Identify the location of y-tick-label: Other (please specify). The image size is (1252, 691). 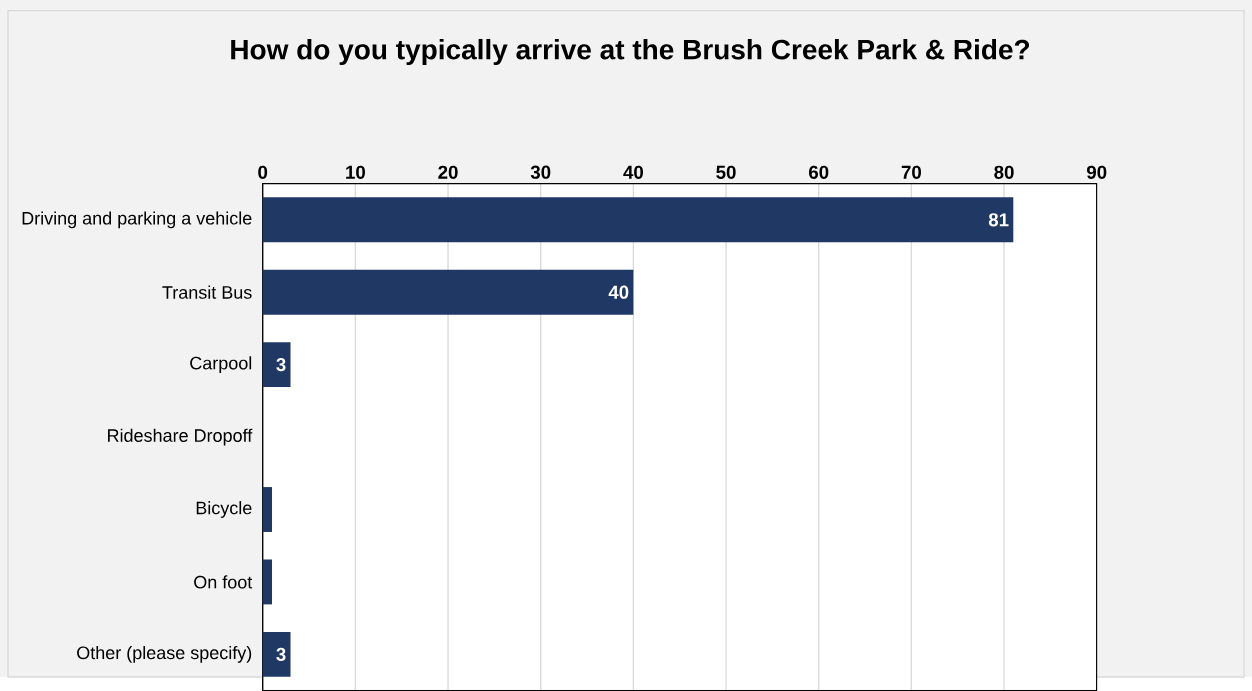
(164, 654).